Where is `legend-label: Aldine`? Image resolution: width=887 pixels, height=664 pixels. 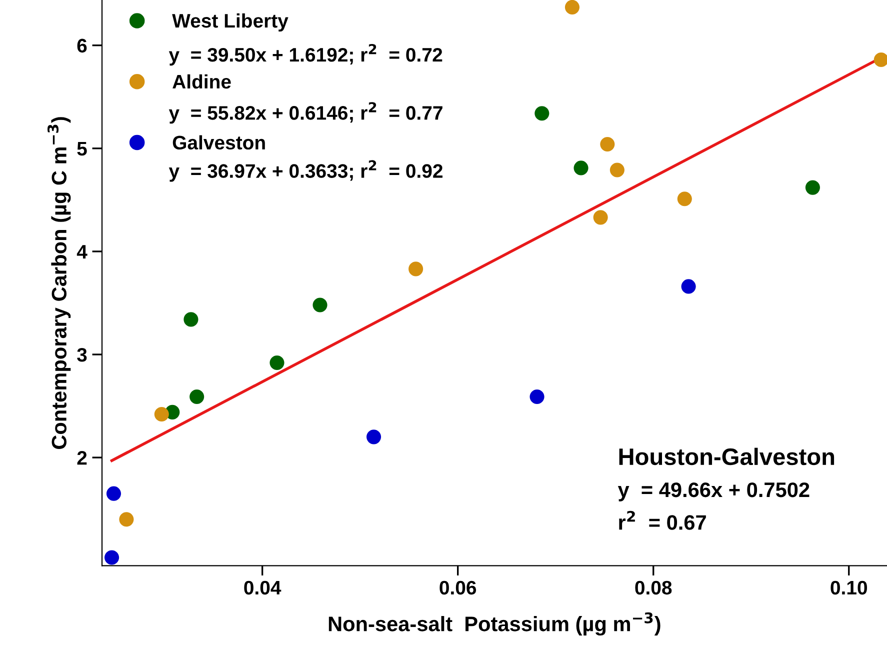
legend-label: Aldine is located at coordinates (201, 81).